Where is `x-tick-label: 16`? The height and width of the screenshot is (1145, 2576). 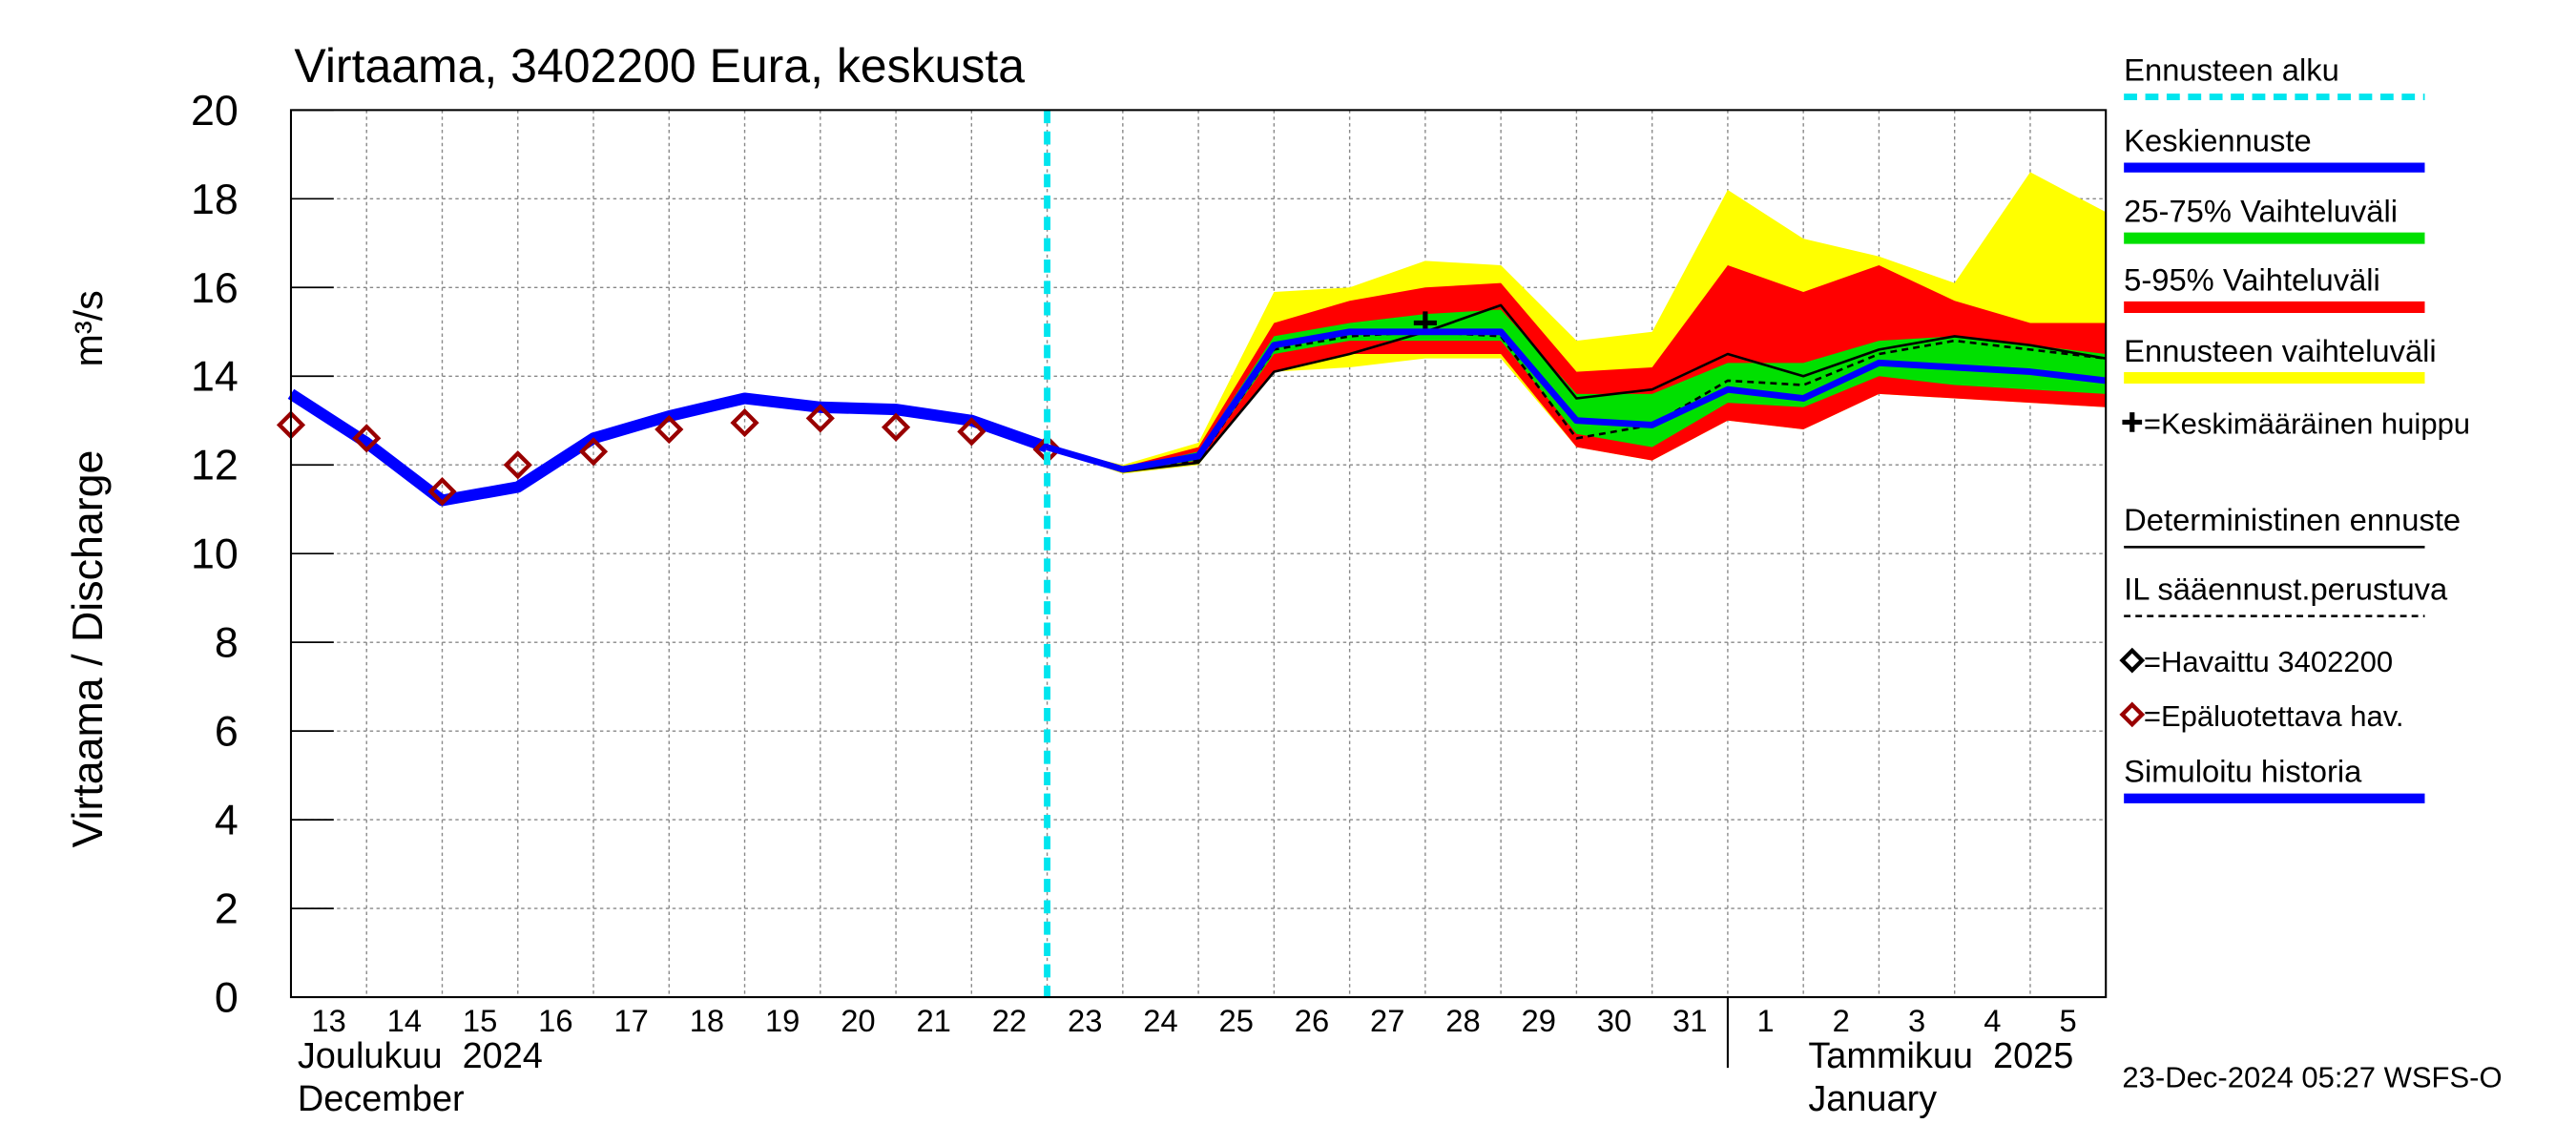 x-tick-label: 16 is located at coordinates (555, 1021).